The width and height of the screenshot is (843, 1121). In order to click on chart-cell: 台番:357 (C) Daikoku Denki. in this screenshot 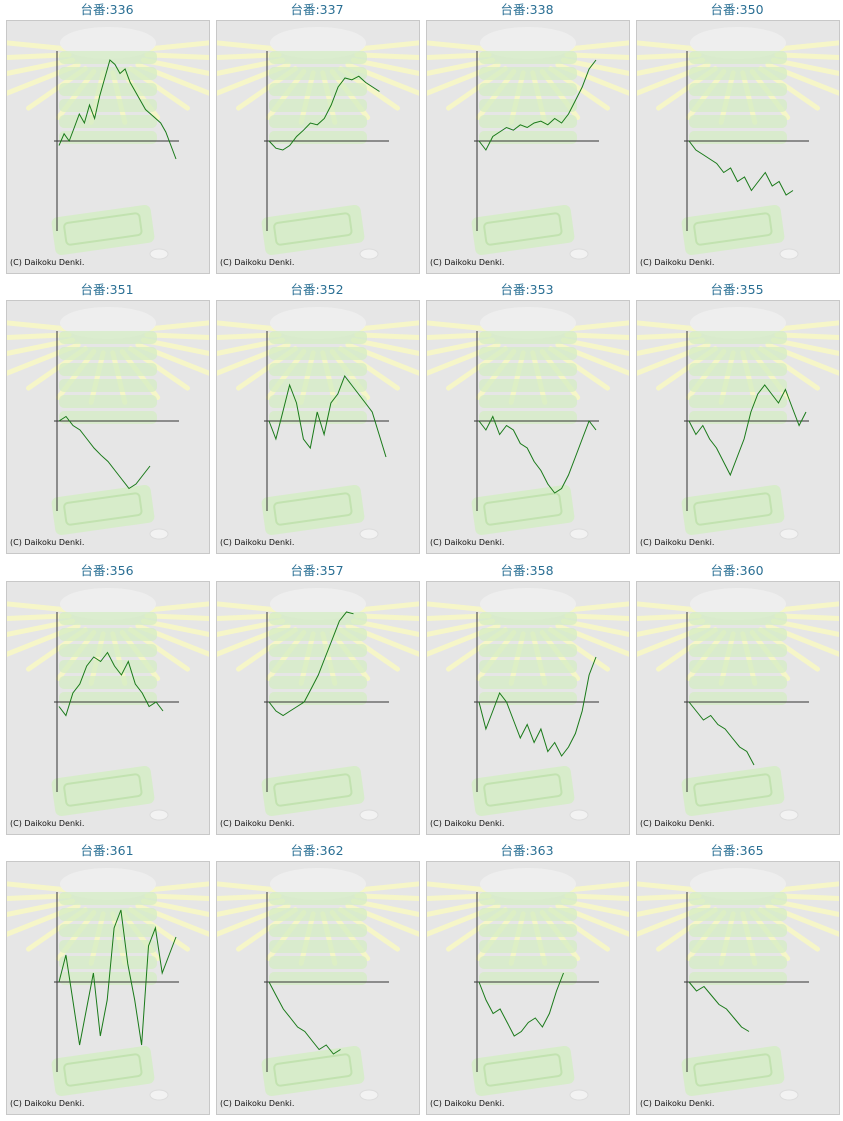, I will do `click(317, 701)`.